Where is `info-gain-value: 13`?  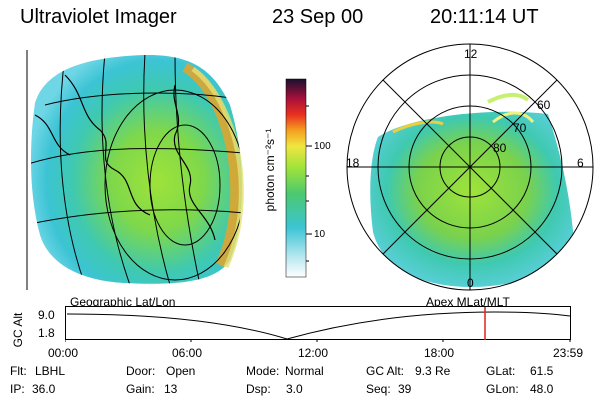 info-gain-value: 13 is located at coordinates (171, 389).